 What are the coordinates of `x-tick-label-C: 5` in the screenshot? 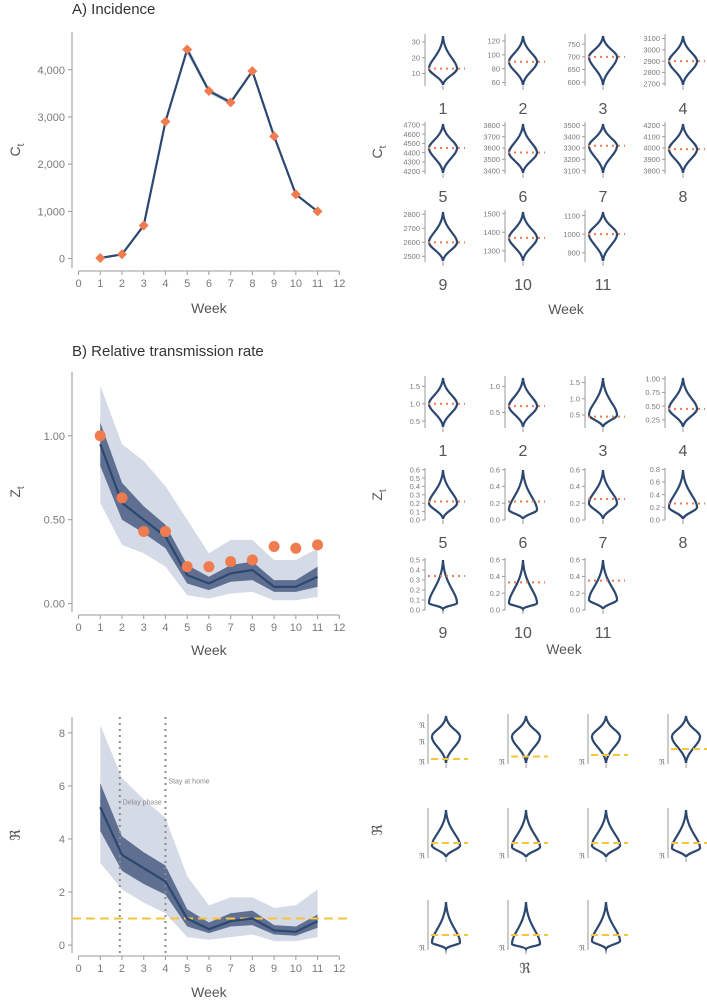 It's located at (187, 969).